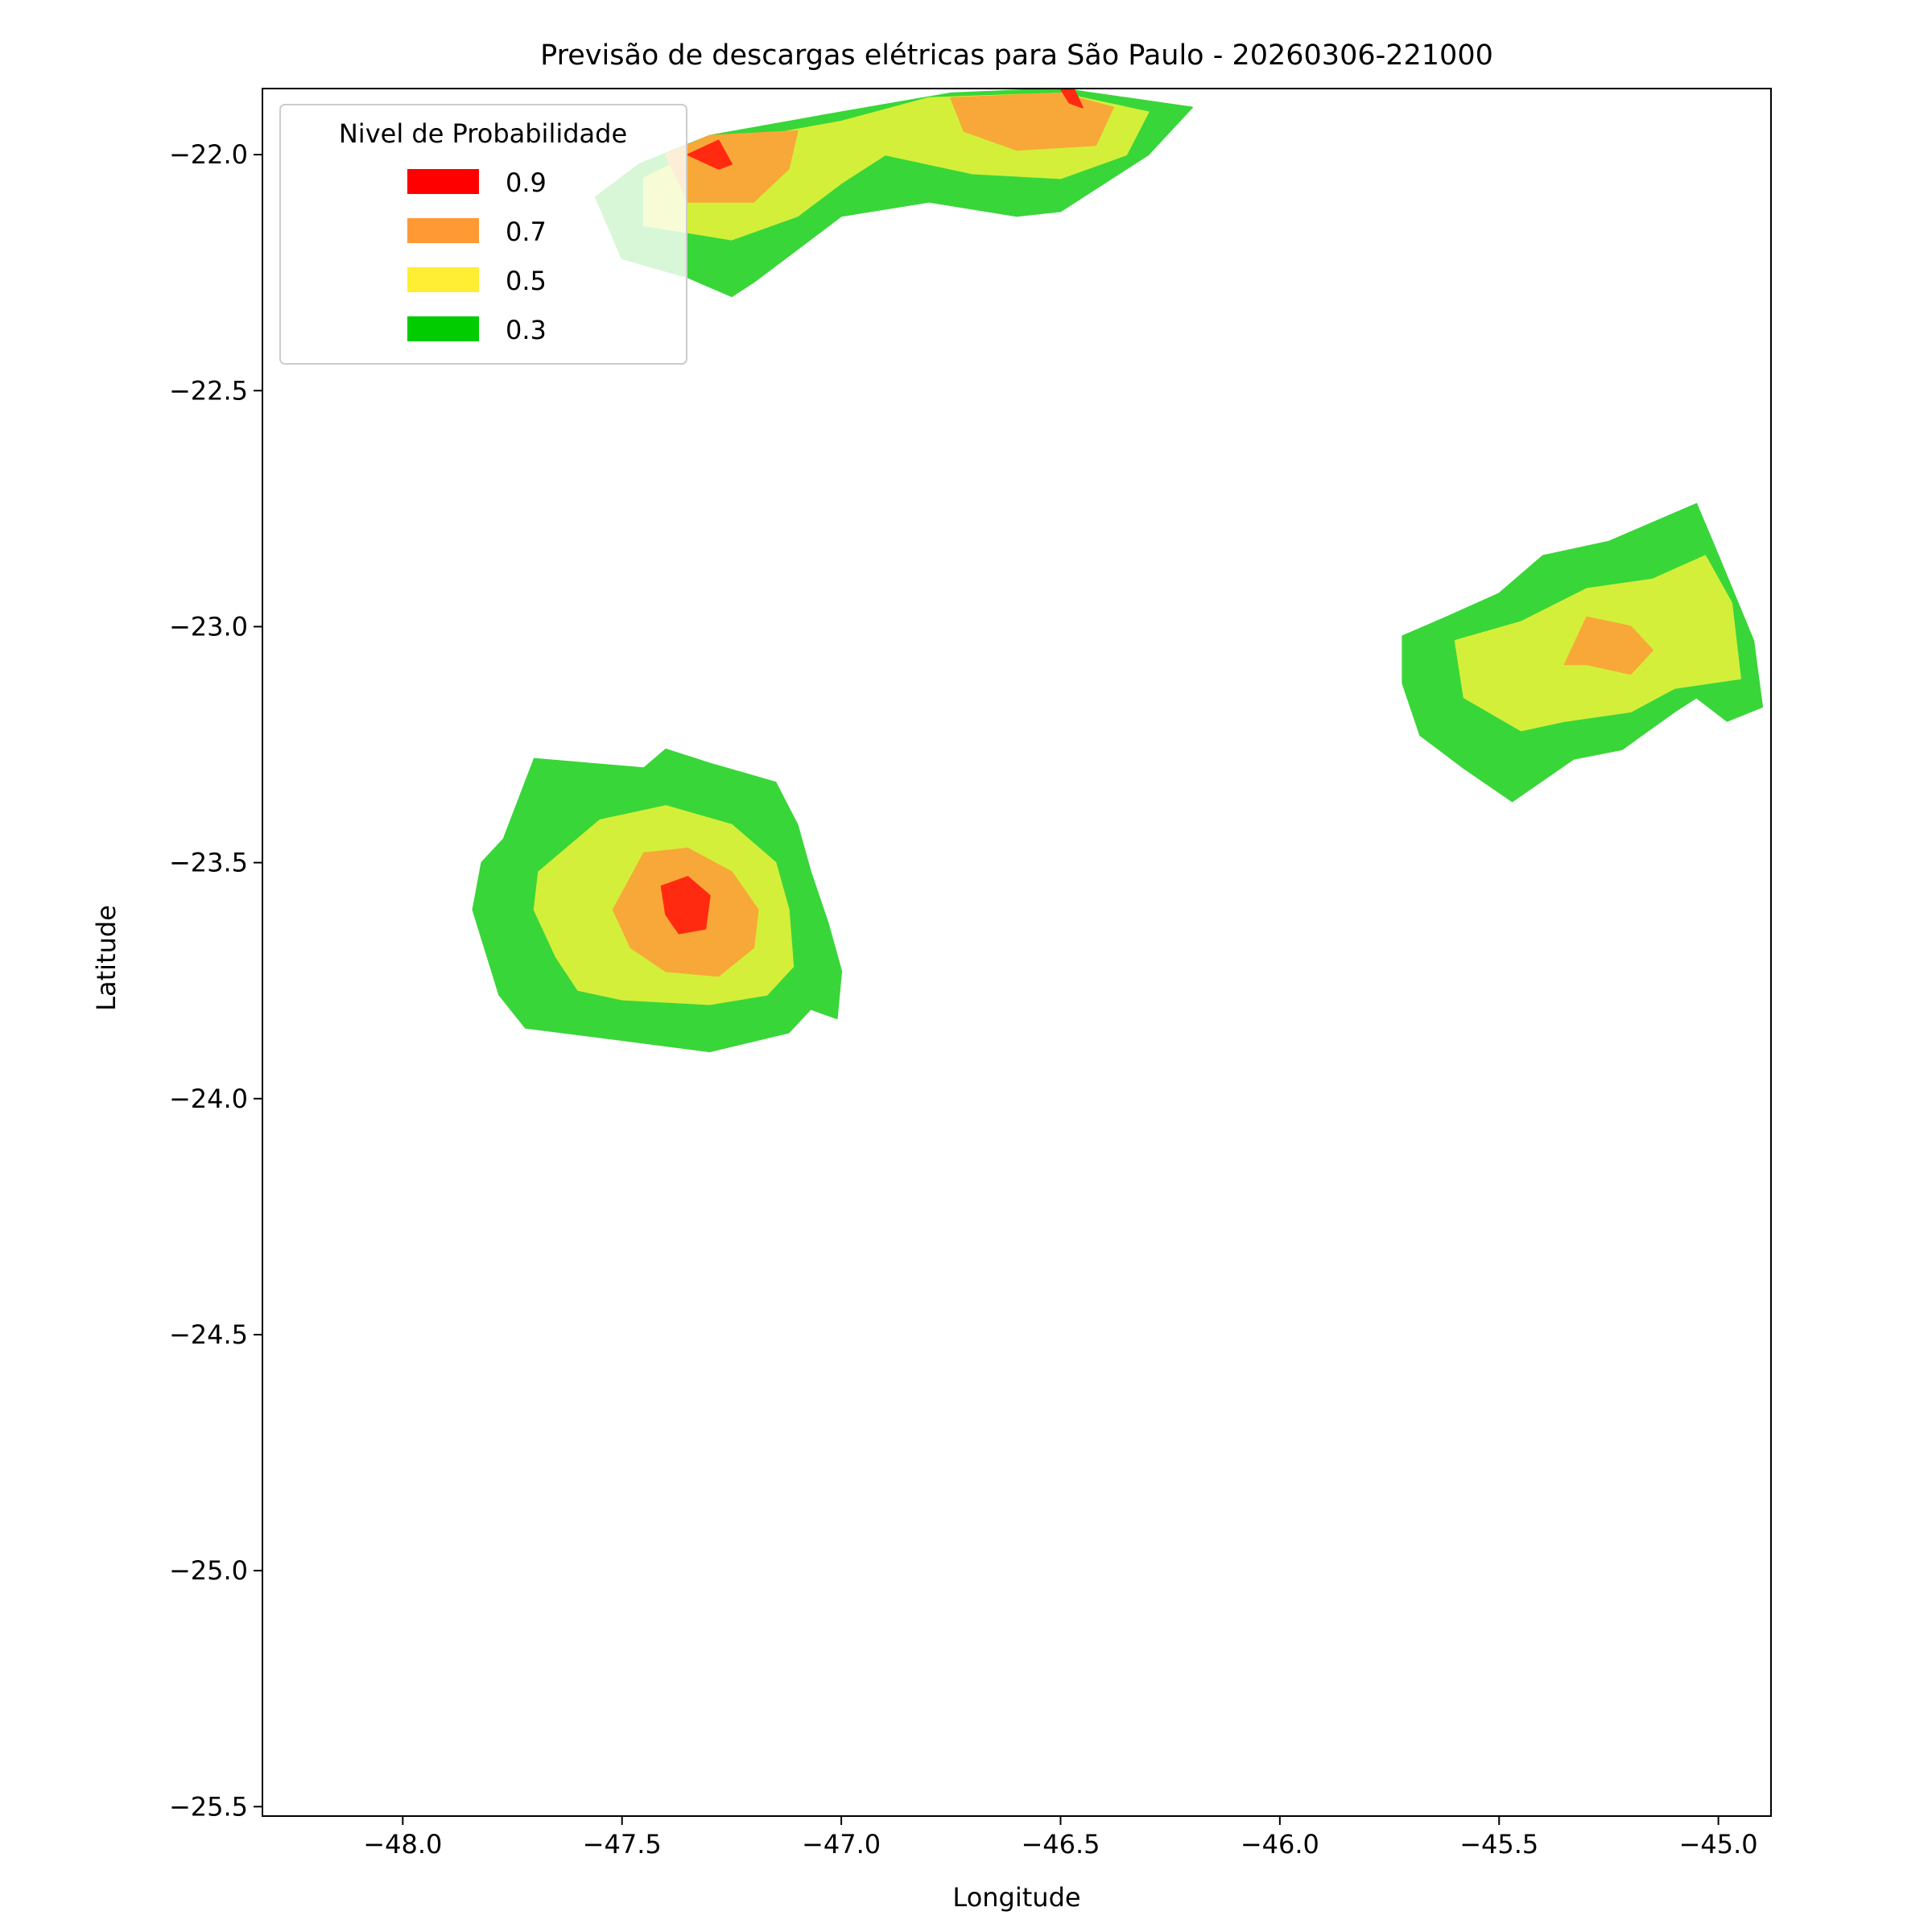 The width and height of the screenshot is (1932, 1932). What do you see at coordinates (215, 980) in the screenshot?
I see `y-axis: −22.0 −22.5 −23.0 −23.5 −24.0 −24.5 −25.0 −25.5` at bounding box center [215, 980].